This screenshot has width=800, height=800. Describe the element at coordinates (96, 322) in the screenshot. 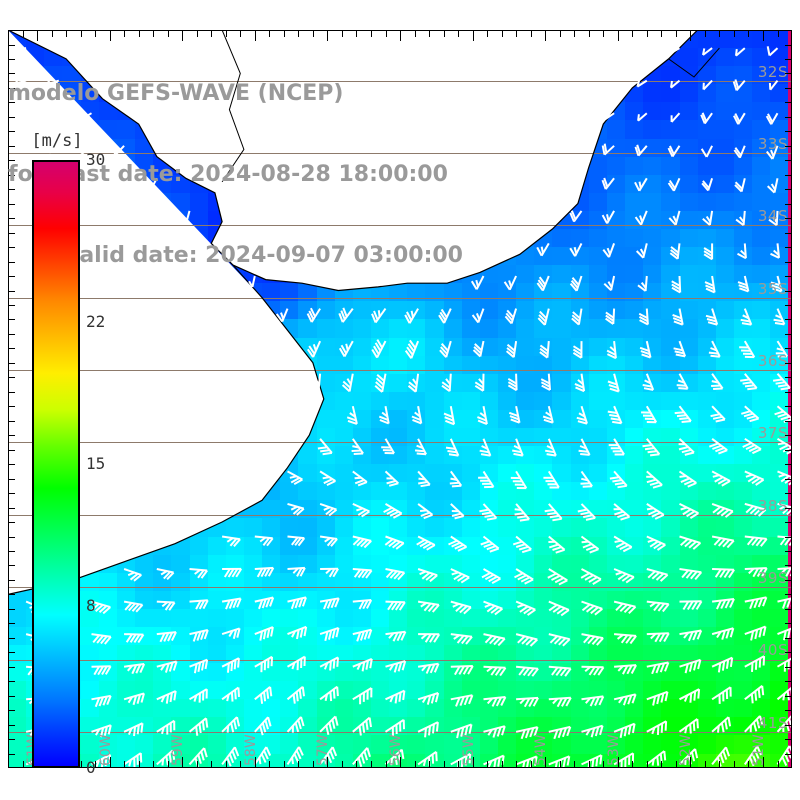

I see `colorbar-tick: 22` at that location.